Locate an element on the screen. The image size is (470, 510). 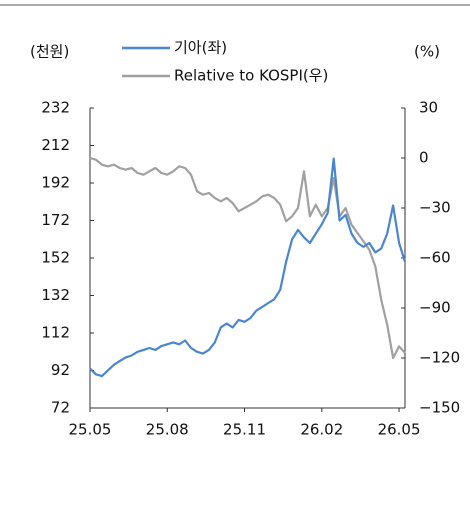
x-tick-label: 25.05 is located at coordinates (90, 430).